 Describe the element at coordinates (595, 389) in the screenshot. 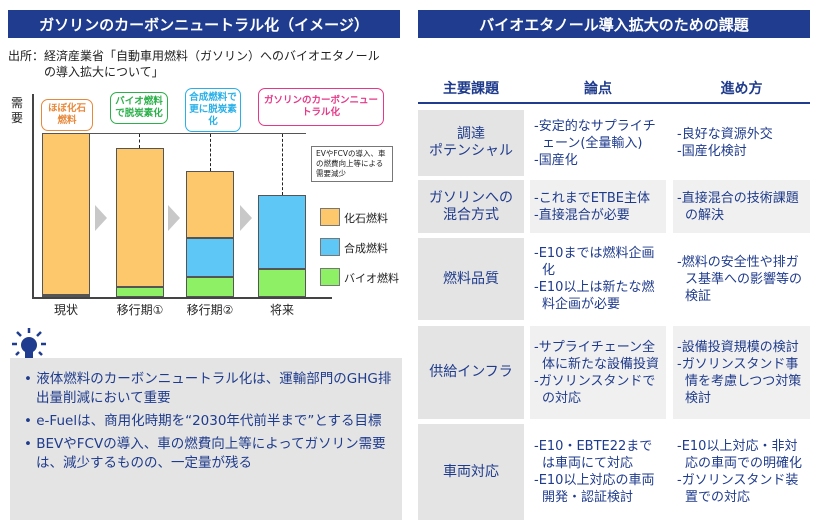

I see `cell-item: -ガソリンスタンドでの対応` at that location.